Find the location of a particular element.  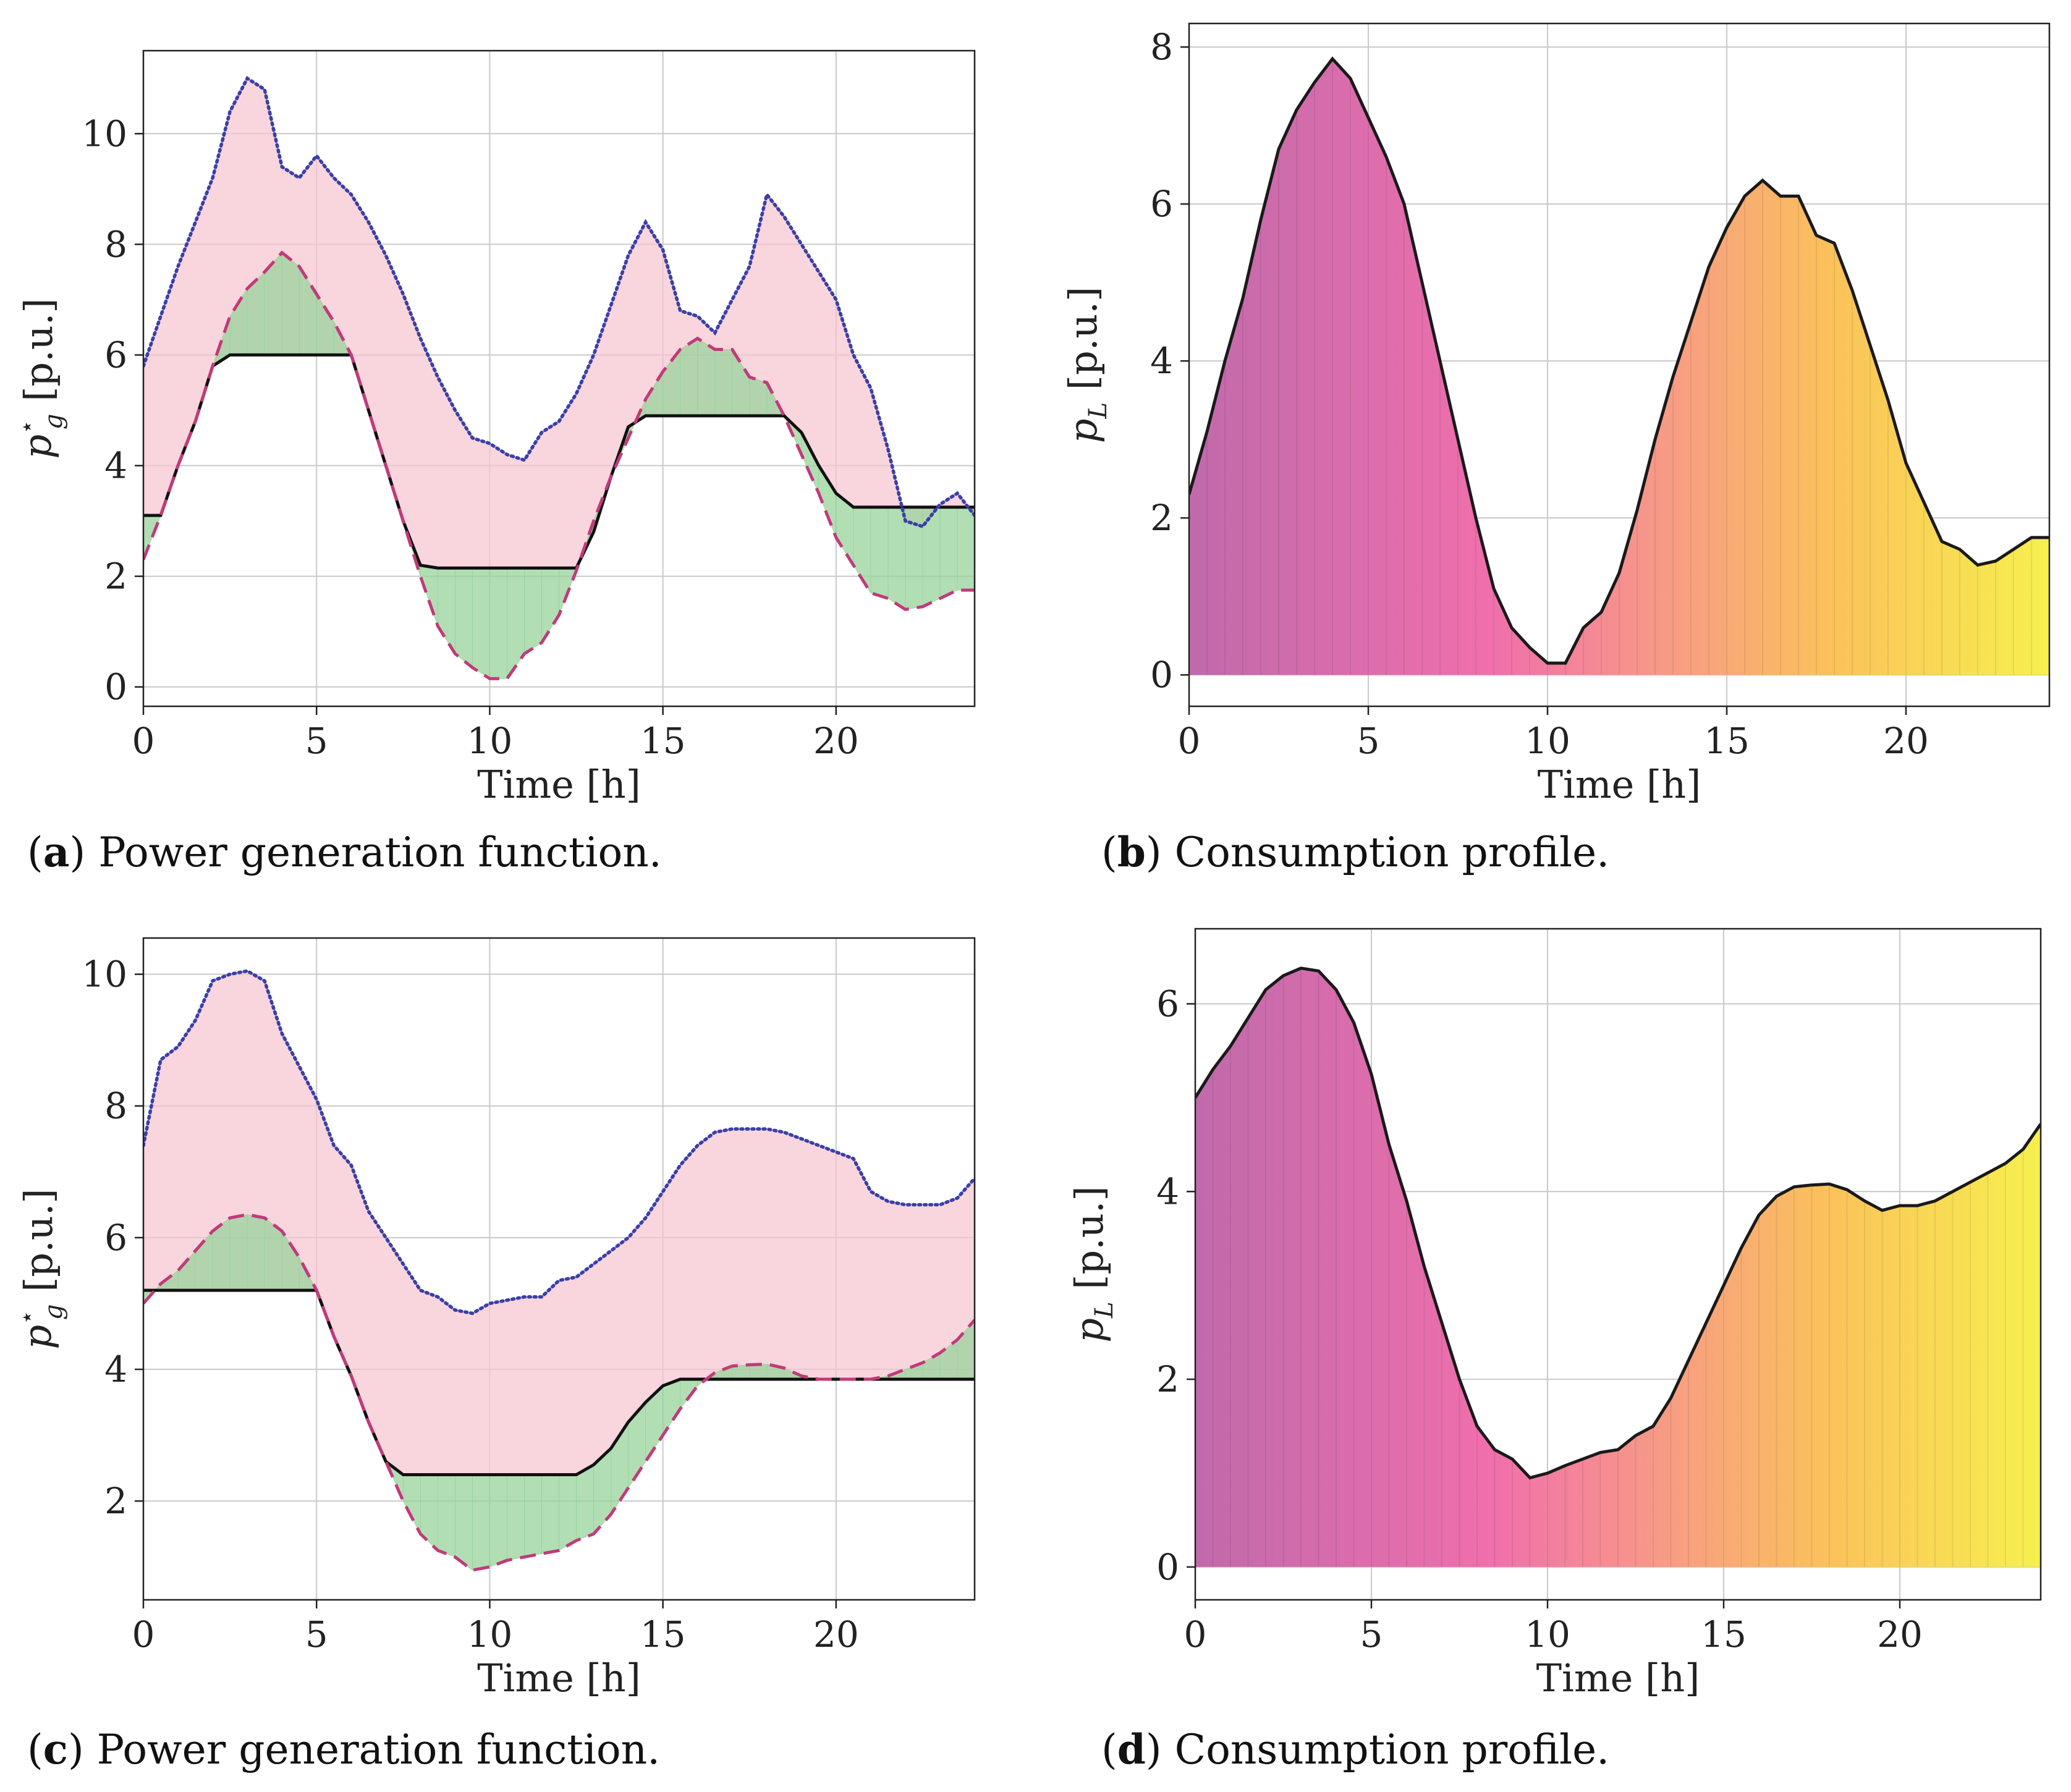

caption-a: (a) Power generation function. is located at coordinates (344, 852).